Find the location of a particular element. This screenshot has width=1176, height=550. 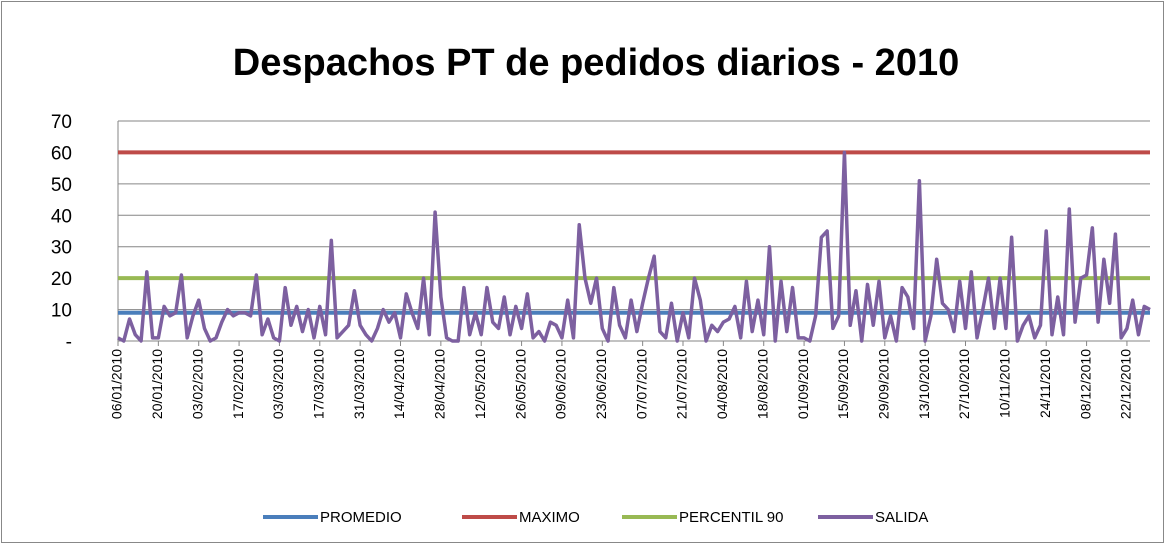

y-tick-label: 40 is located at coordinates (61, 216).